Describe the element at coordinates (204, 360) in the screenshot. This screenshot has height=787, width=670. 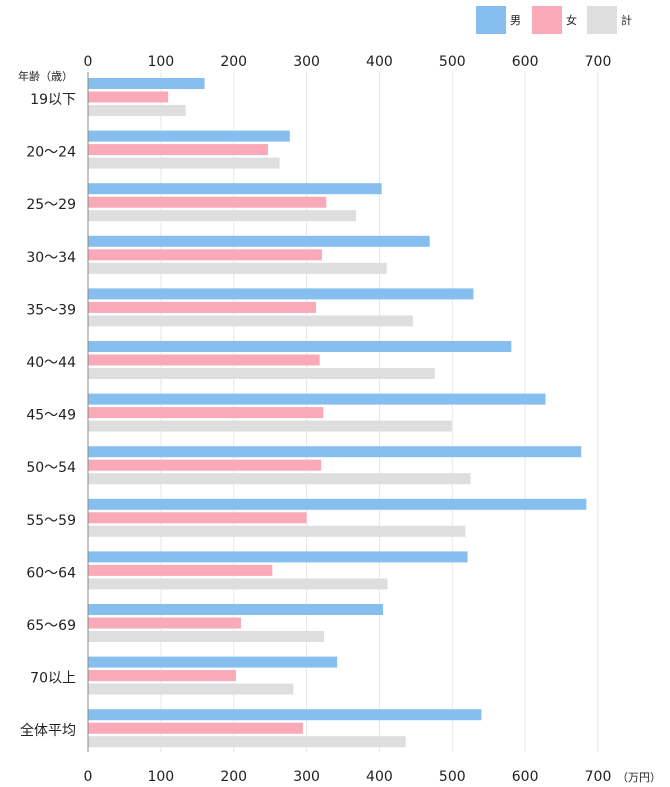
I see `bar-女-5` at that location.